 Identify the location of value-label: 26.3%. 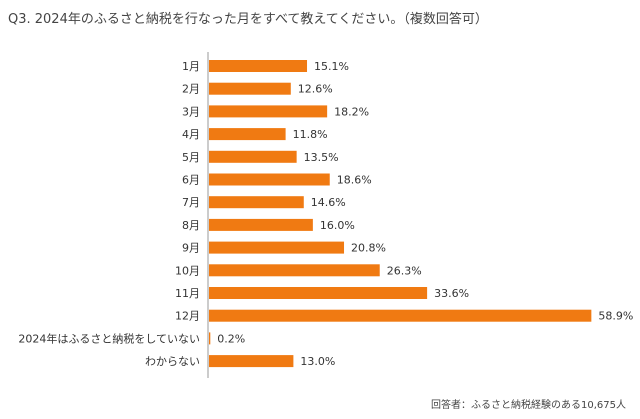
(404, 270).